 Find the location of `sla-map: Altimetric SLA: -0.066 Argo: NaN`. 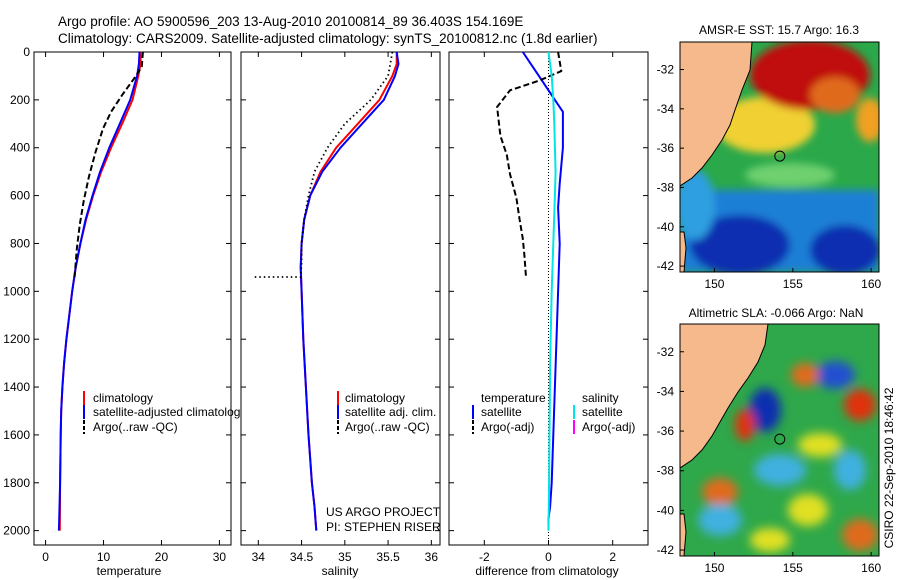

sla-map: Altimetric SLA: -0.066 Argo: NaN is located at coordinates (769, 440).